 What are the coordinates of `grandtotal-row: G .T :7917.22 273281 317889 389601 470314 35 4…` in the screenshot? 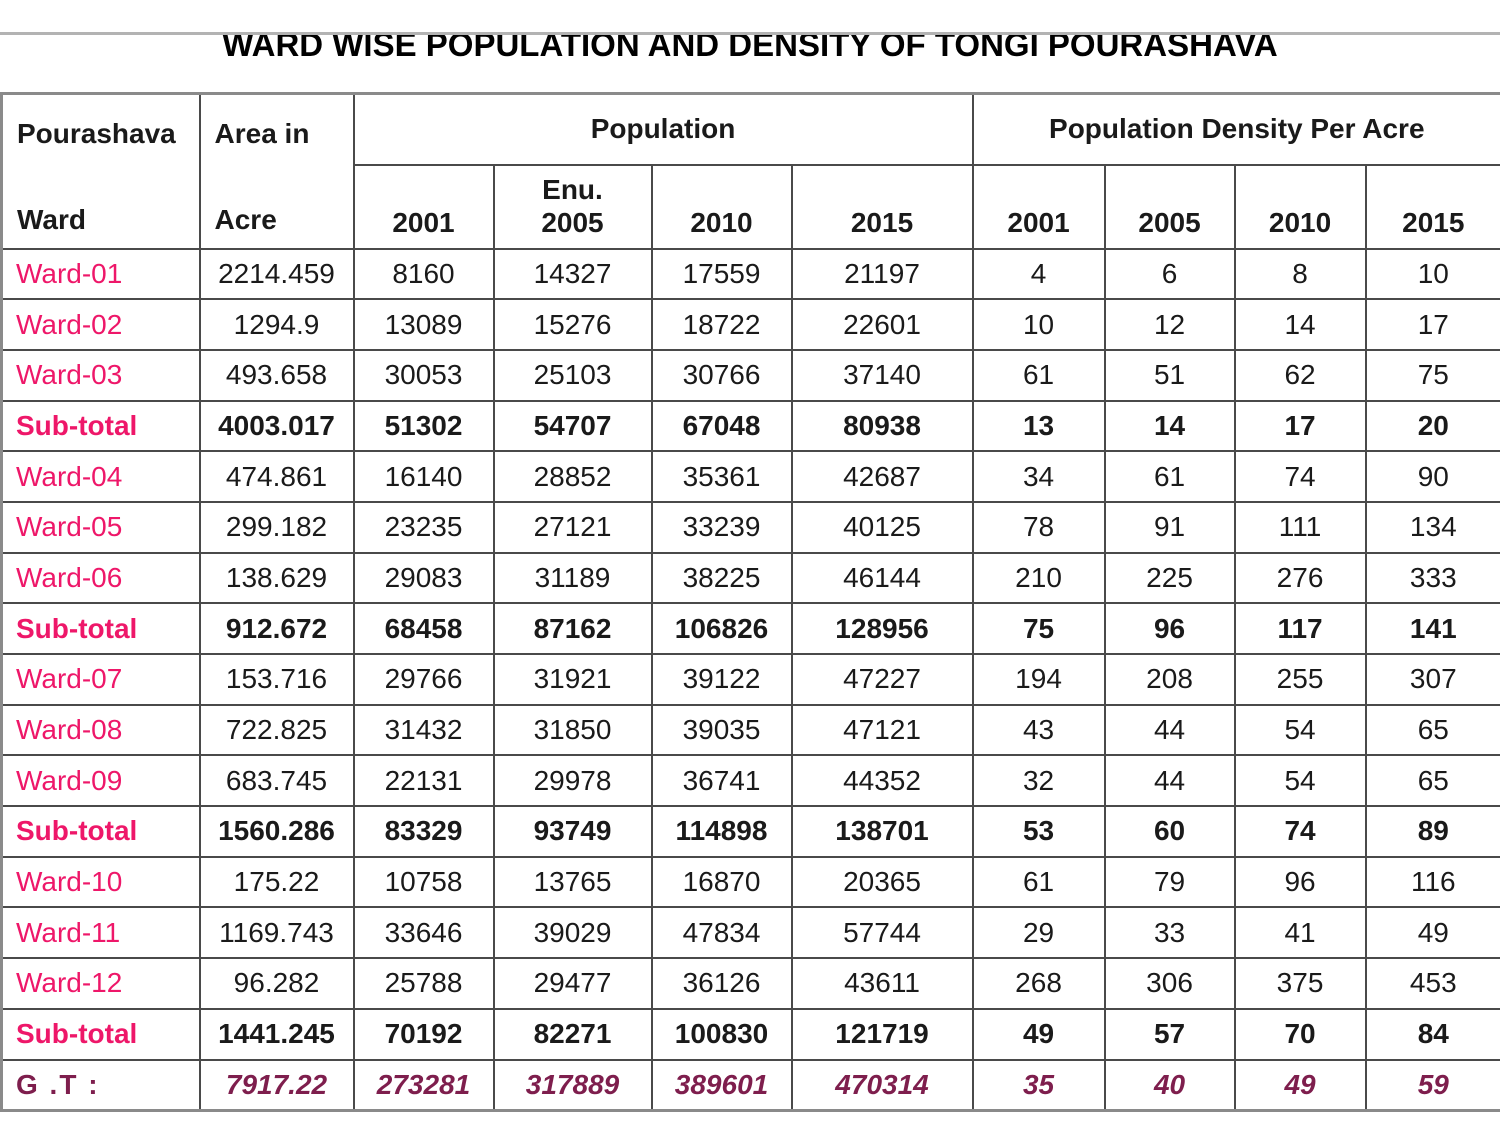 It's located at (750, 1085).